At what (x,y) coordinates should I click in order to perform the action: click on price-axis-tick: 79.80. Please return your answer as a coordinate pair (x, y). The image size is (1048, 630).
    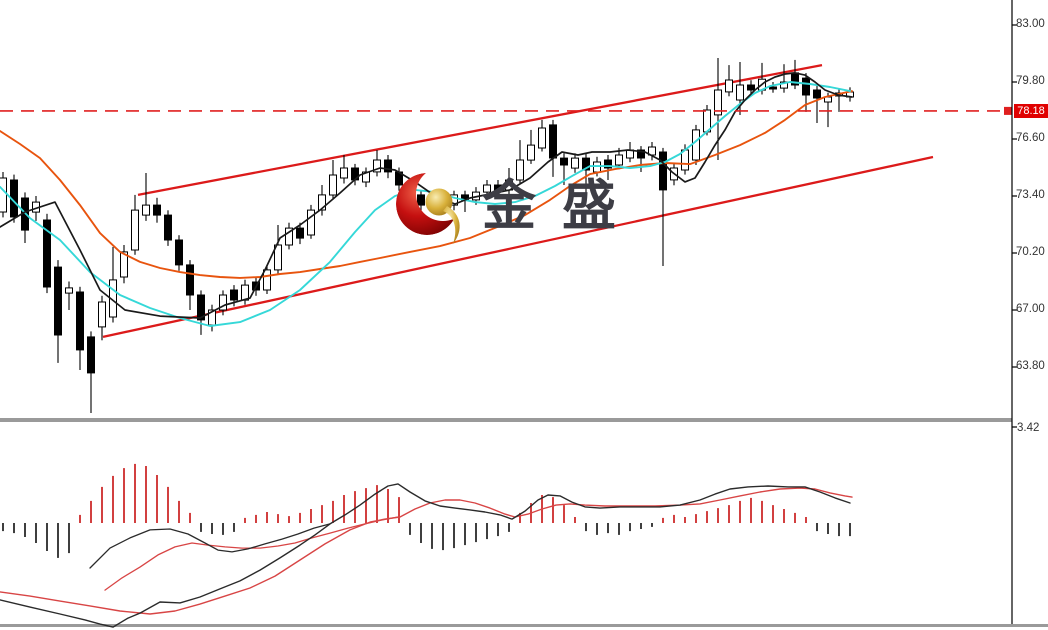
    Looking at the image, I should click on (1030, 81).